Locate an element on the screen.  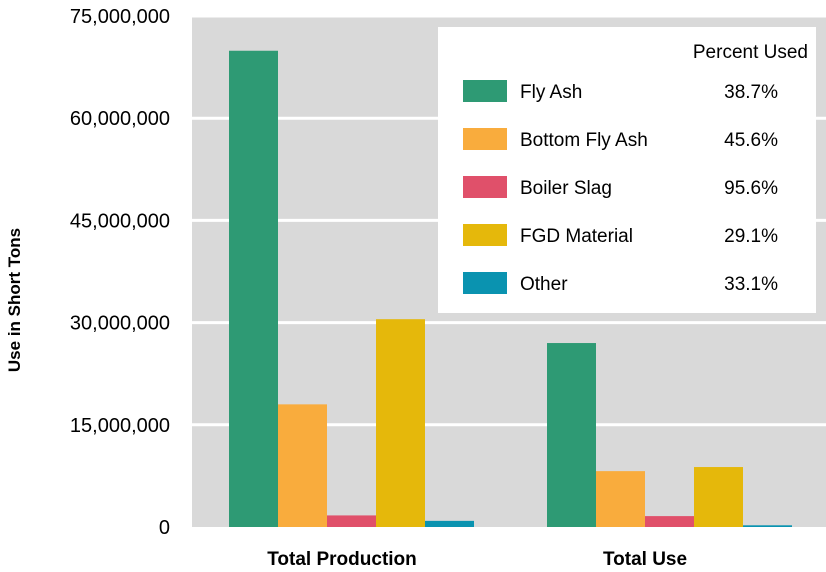
y-tick-label: 75,000,000 is located at coordinates (120, 17).